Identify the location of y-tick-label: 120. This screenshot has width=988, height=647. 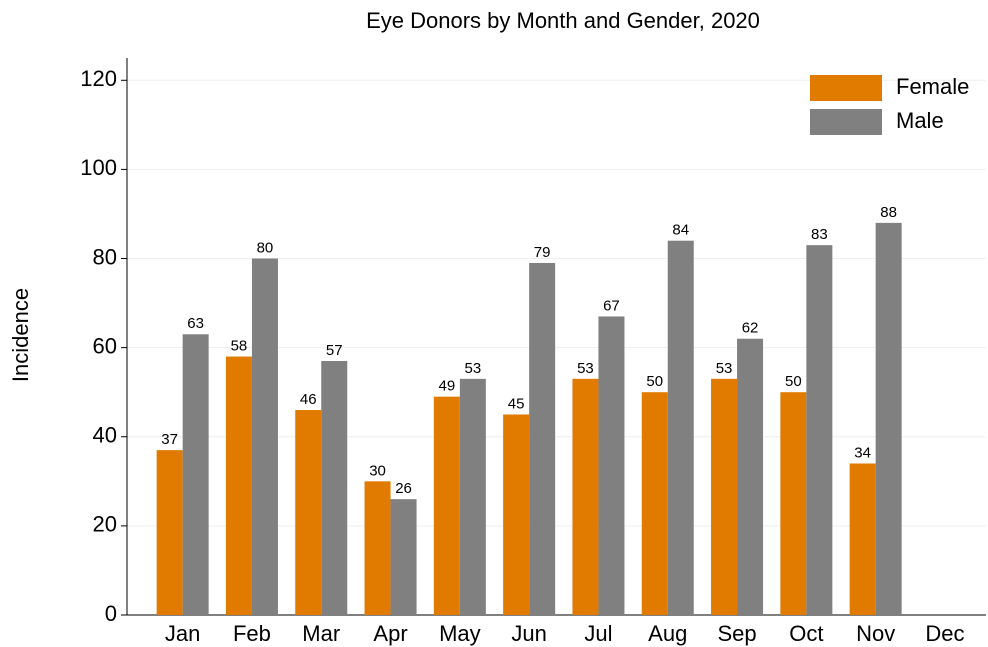
(98, 78).